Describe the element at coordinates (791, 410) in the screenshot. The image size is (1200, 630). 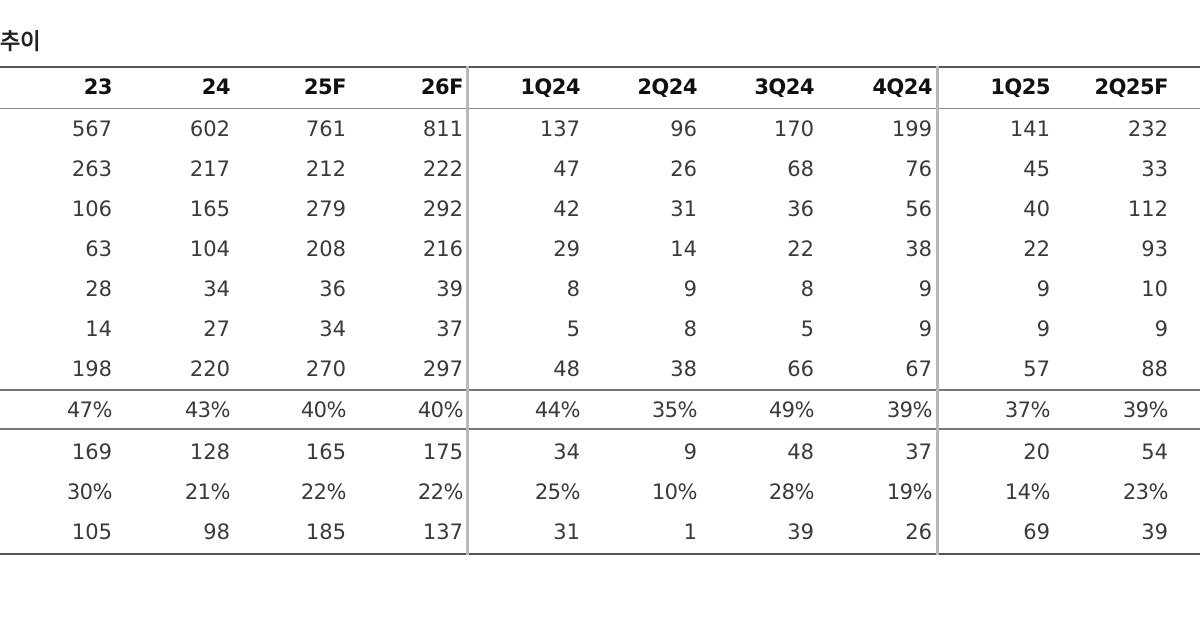
I see `table-cell: 49%` at that location.